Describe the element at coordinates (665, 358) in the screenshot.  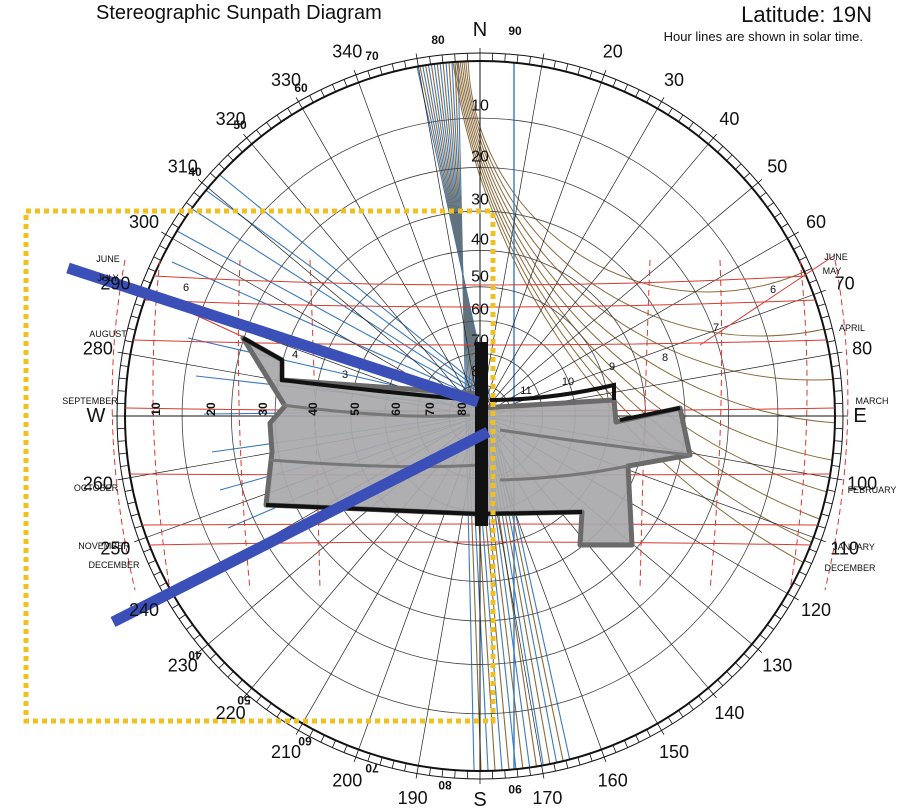
I see `hour-label: 8` at that location.